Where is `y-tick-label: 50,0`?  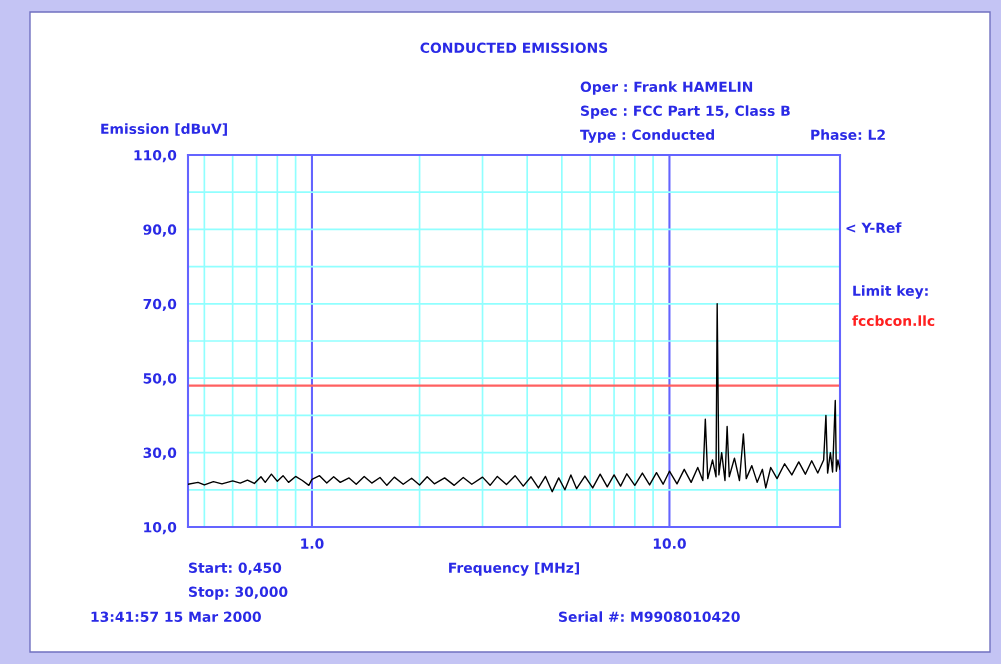
y-tick-label: 50,0 is located at coordinates (160, 379).